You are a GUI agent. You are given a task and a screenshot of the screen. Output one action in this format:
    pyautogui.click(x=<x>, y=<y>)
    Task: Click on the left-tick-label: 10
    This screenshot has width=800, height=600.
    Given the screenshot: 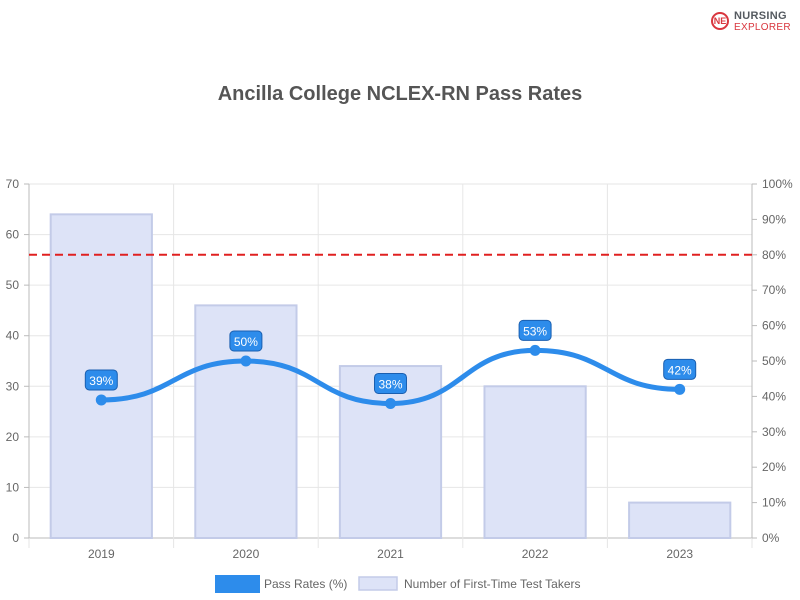 What is the action you would take?
    pyautogui.click(x=13, y=487)
    